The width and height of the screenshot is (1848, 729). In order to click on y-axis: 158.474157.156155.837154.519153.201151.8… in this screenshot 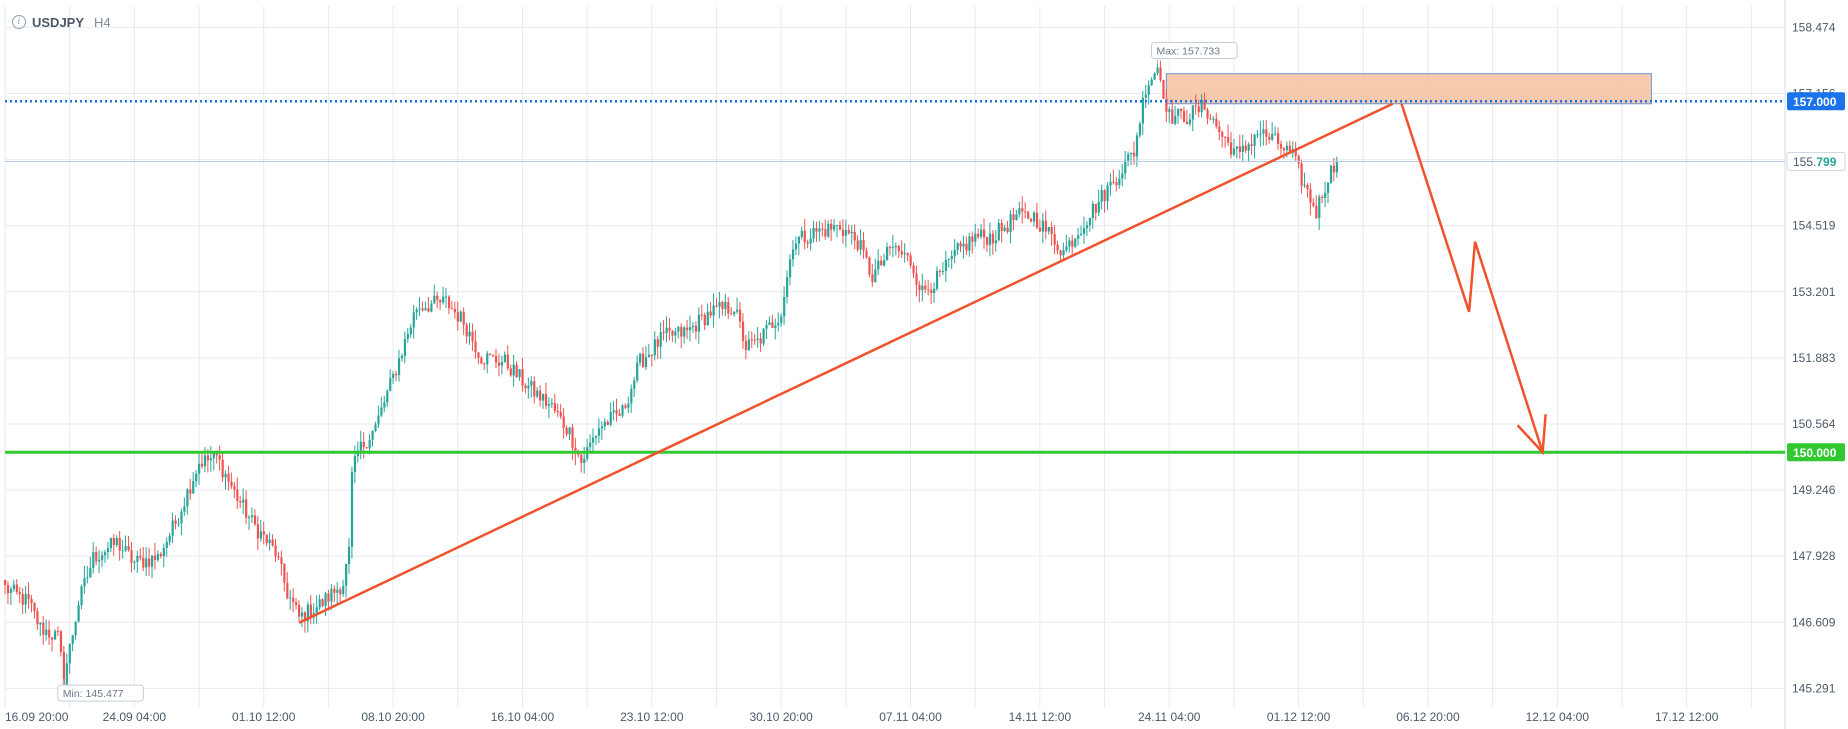, I will do `click(1816, 357)`.